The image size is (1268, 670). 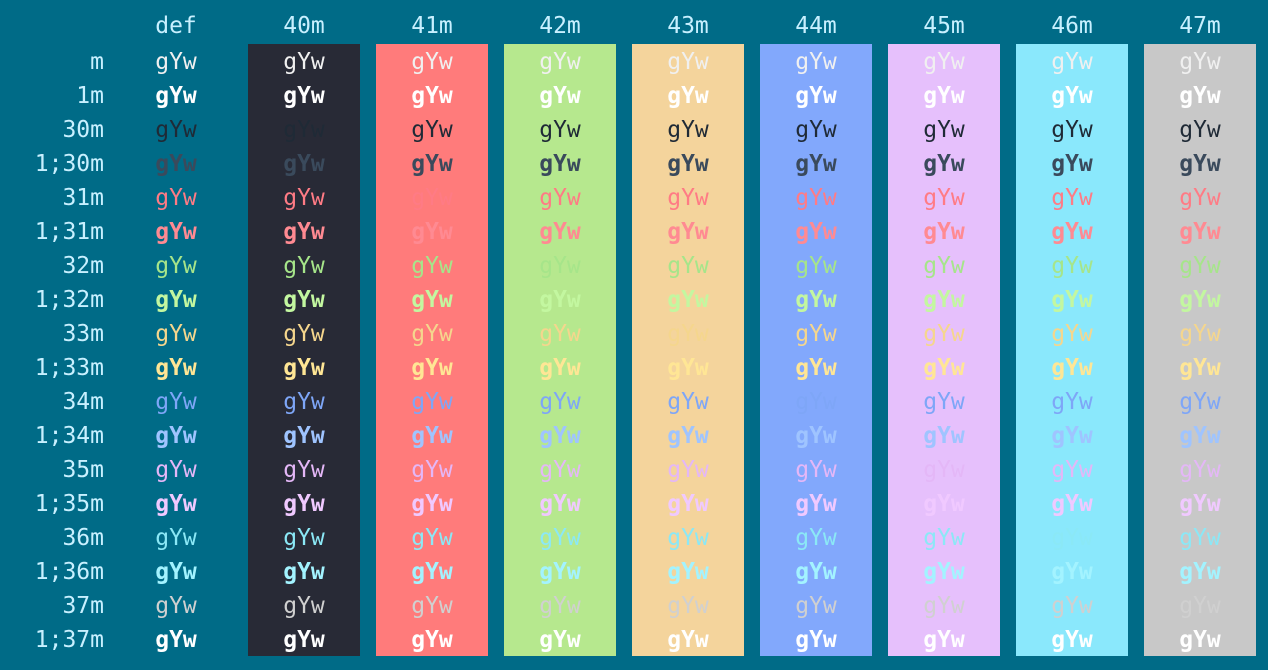 What do you see at coordinates (83, 130) in the screenshot?
I see `row-label: 30m` at bounding box center [83, 130].